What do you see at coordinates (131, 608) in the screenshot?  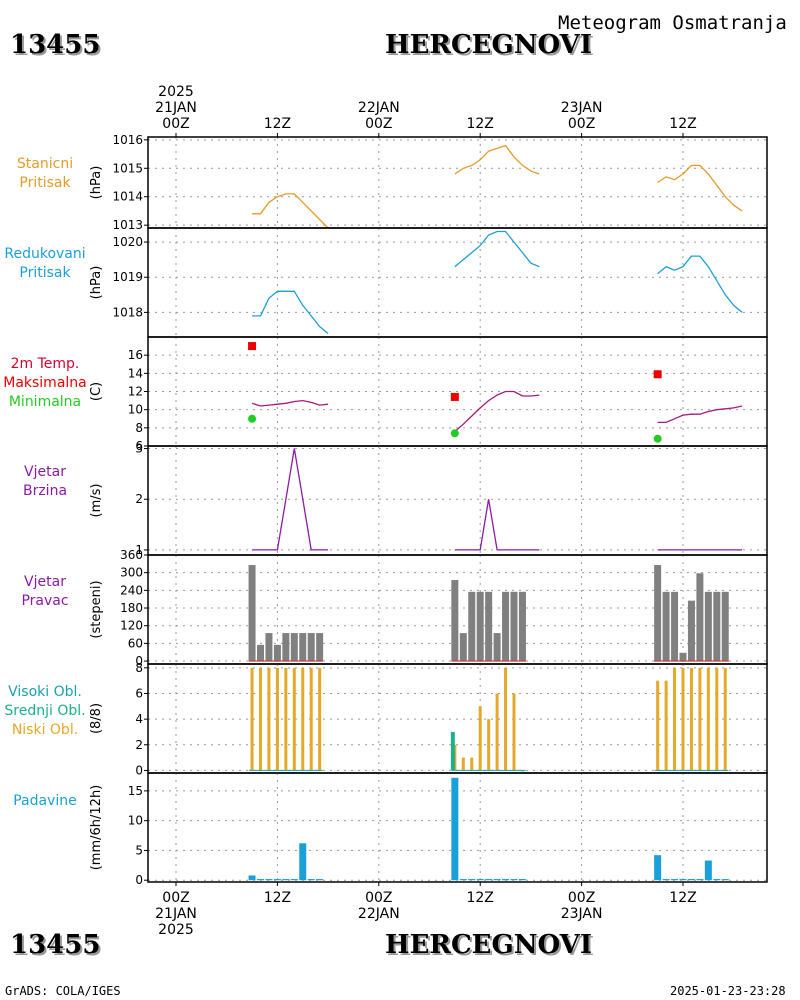 I see `y-tick-label: 180` at bounding box center [131, 608].